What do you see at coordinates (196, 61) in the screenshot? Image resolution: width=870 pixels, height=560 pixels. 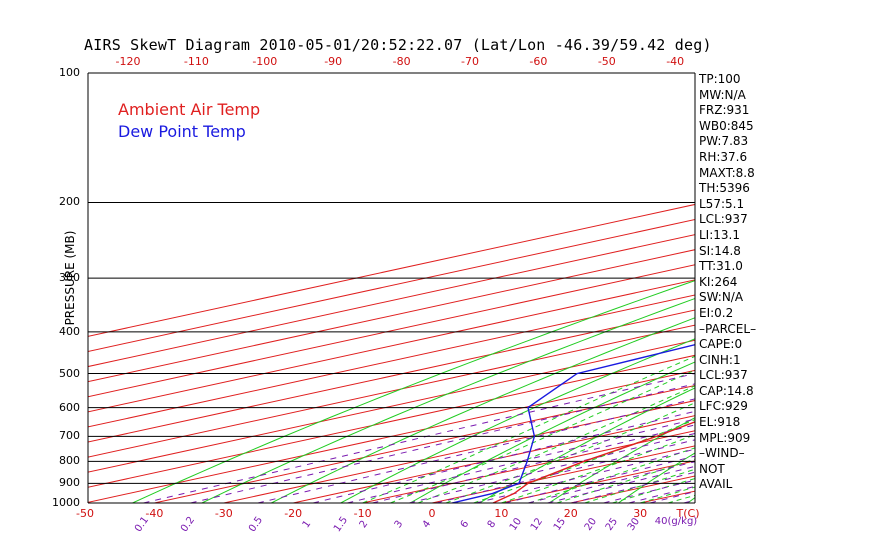 I see `top-temp-tick-label: -110` at bounding box center [196, 61].